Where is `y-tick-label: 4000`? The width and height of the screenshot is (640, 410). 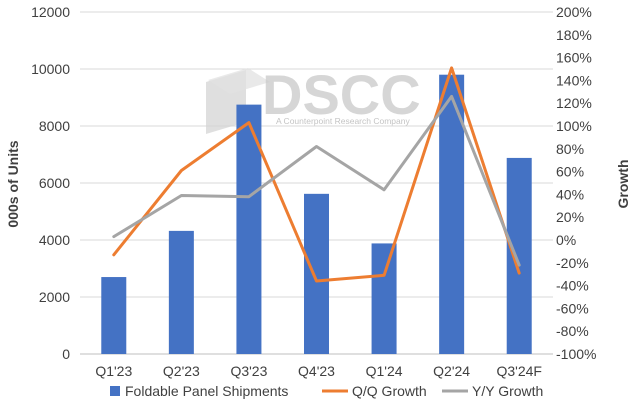
y-tick-label: 4000 is located at coordinates (54, 240).